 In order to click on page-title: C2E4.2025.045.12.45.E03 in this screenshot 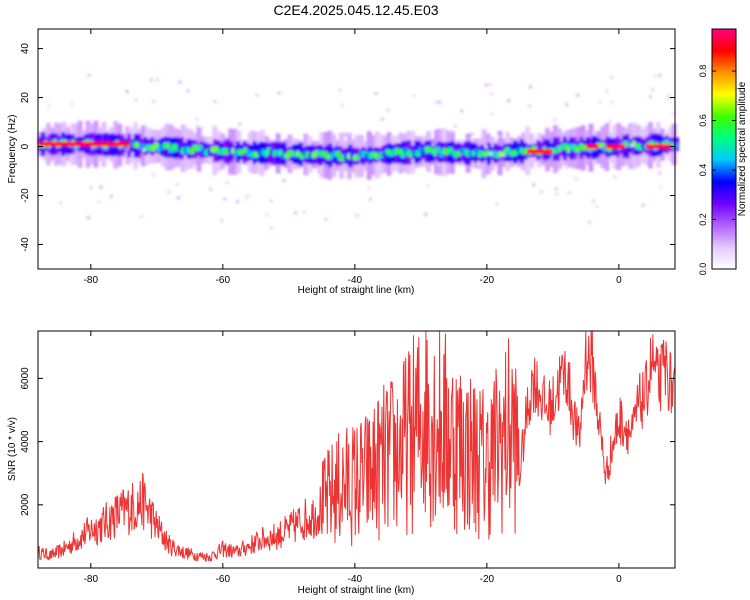, I will do `click(356, 10)`.